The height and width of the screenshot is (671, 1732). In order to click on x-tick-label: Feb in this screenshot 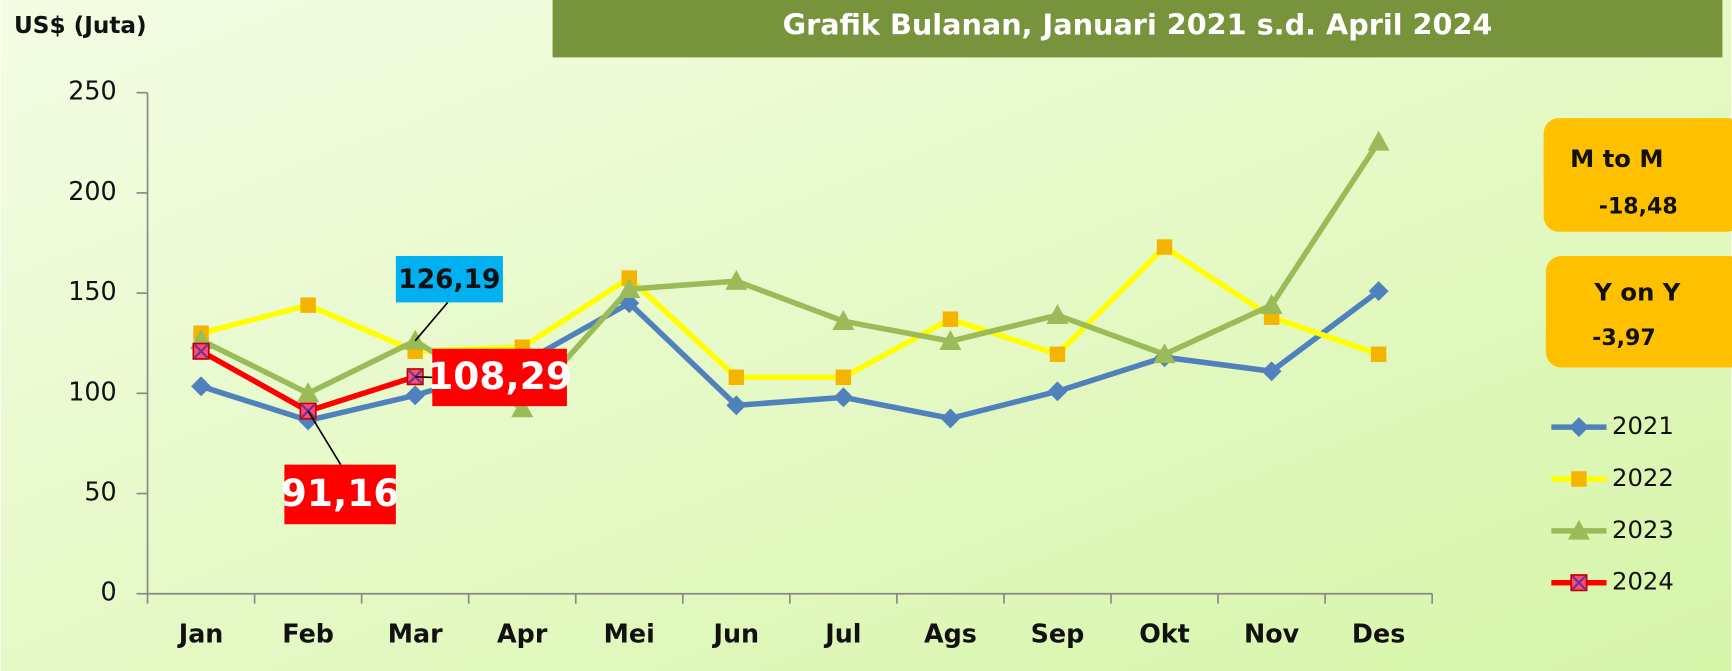, I will do `click(308, 634)`.